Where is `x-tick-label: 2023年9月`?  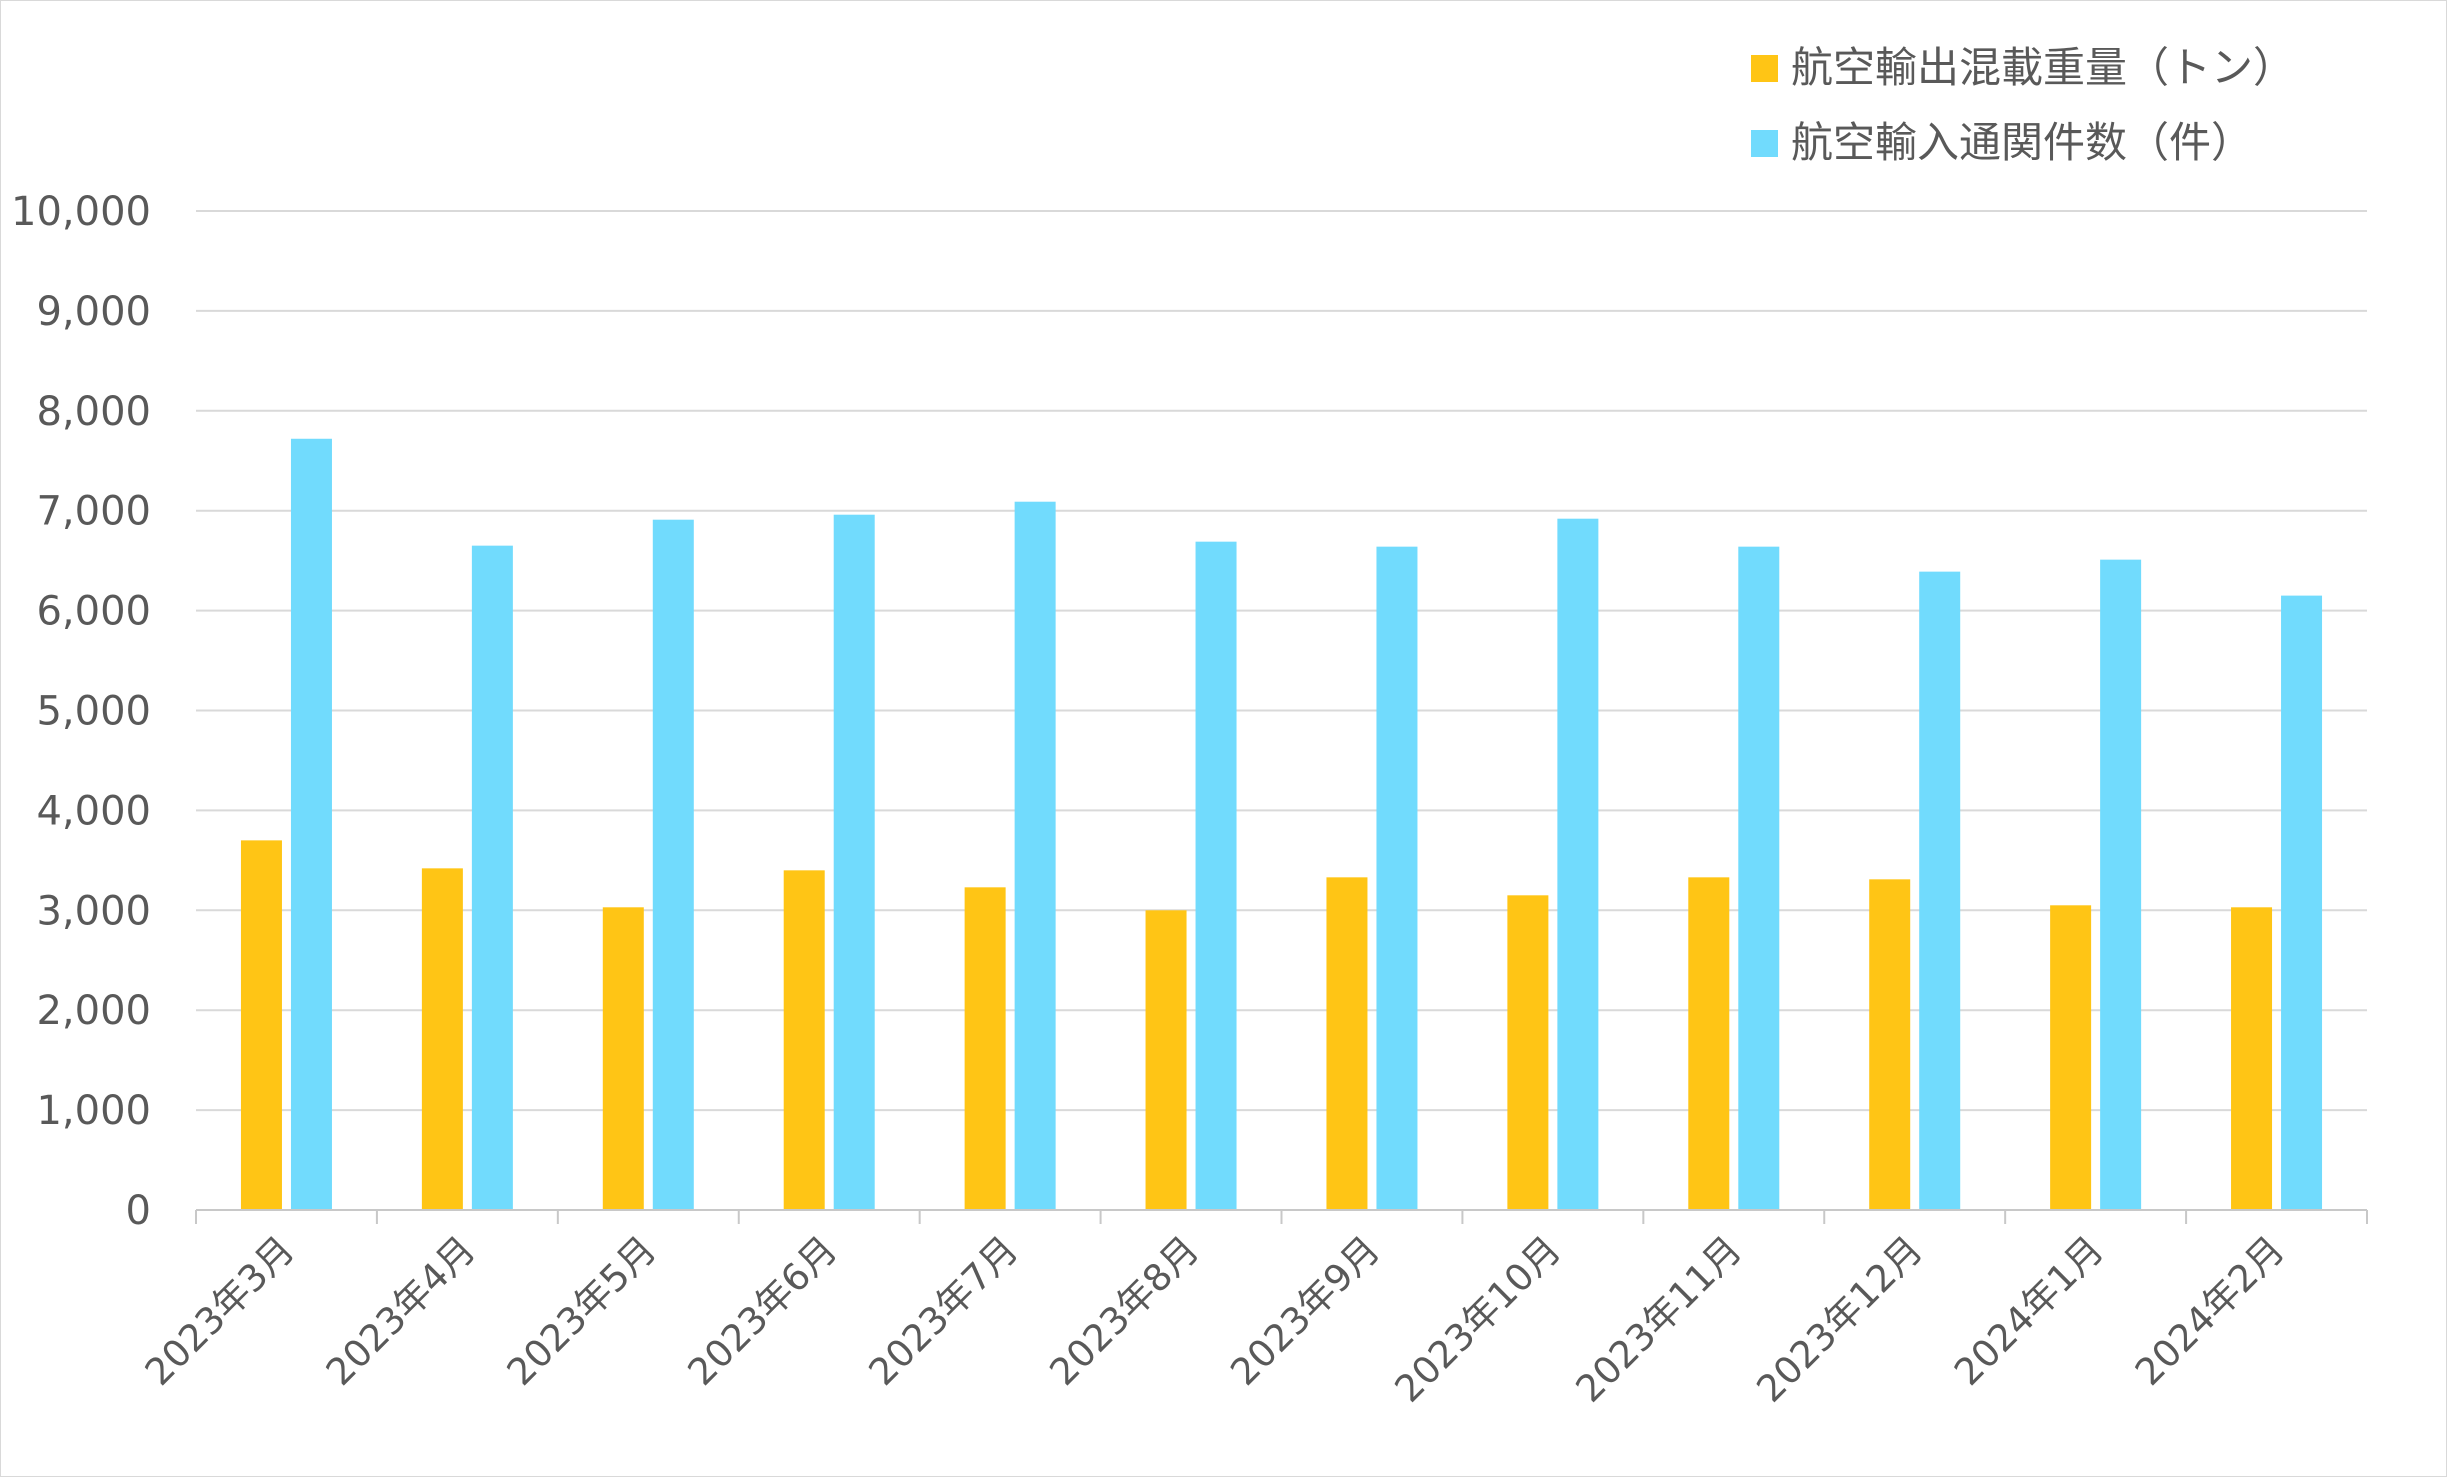
x-tick-label: 2023年9月 is located at coordinates (1305, 1311).